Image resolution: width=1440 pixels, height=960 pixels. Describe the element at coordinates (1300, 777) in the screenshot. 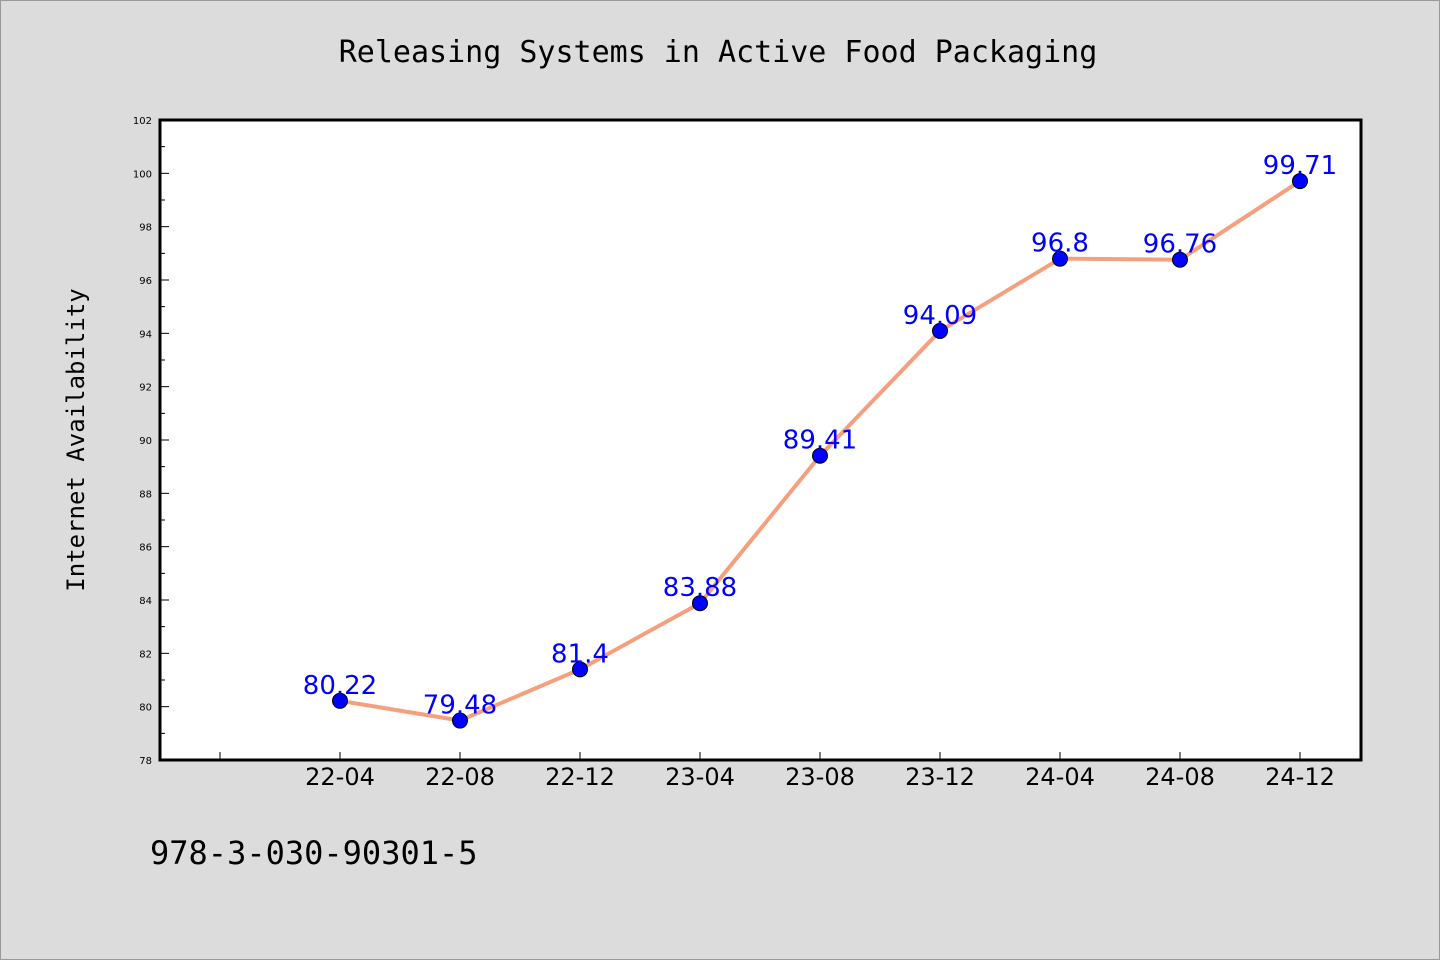

I see `x-tick-label: 24-12` at that location.